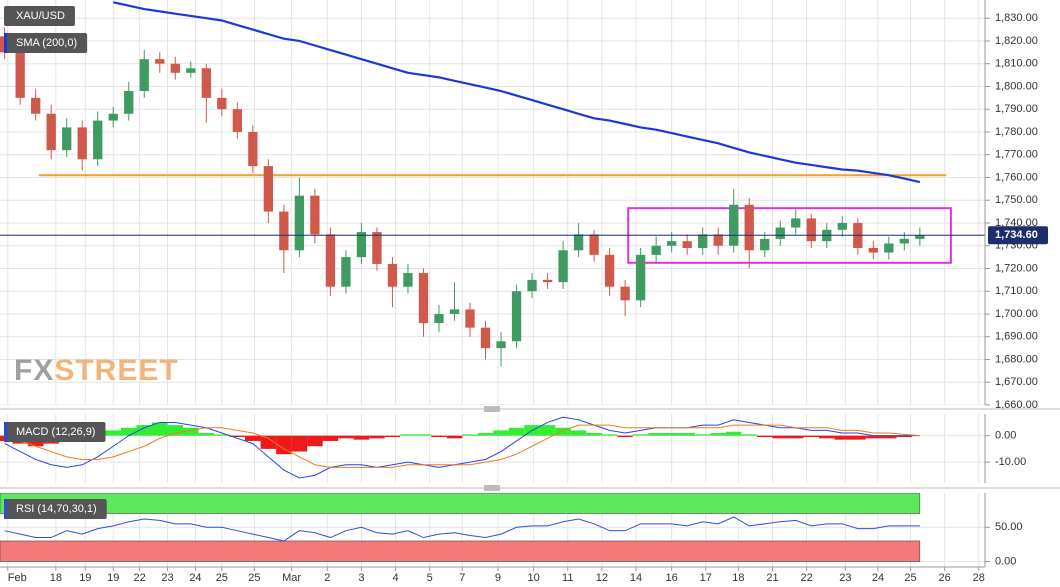  I want to click on legend-label: XAU/USD, so click(40, 16).